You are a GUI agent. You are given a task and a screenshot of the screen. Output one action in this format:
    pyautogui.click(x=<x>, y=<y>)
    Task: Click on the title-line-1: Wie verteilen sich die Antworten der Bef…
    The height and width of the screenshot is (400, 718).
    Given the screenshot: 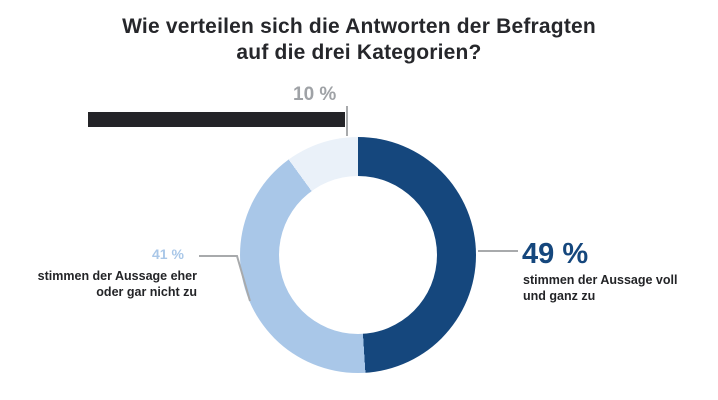 What is the action you would take?
    pyautogui.click(x=359, y=26)
    